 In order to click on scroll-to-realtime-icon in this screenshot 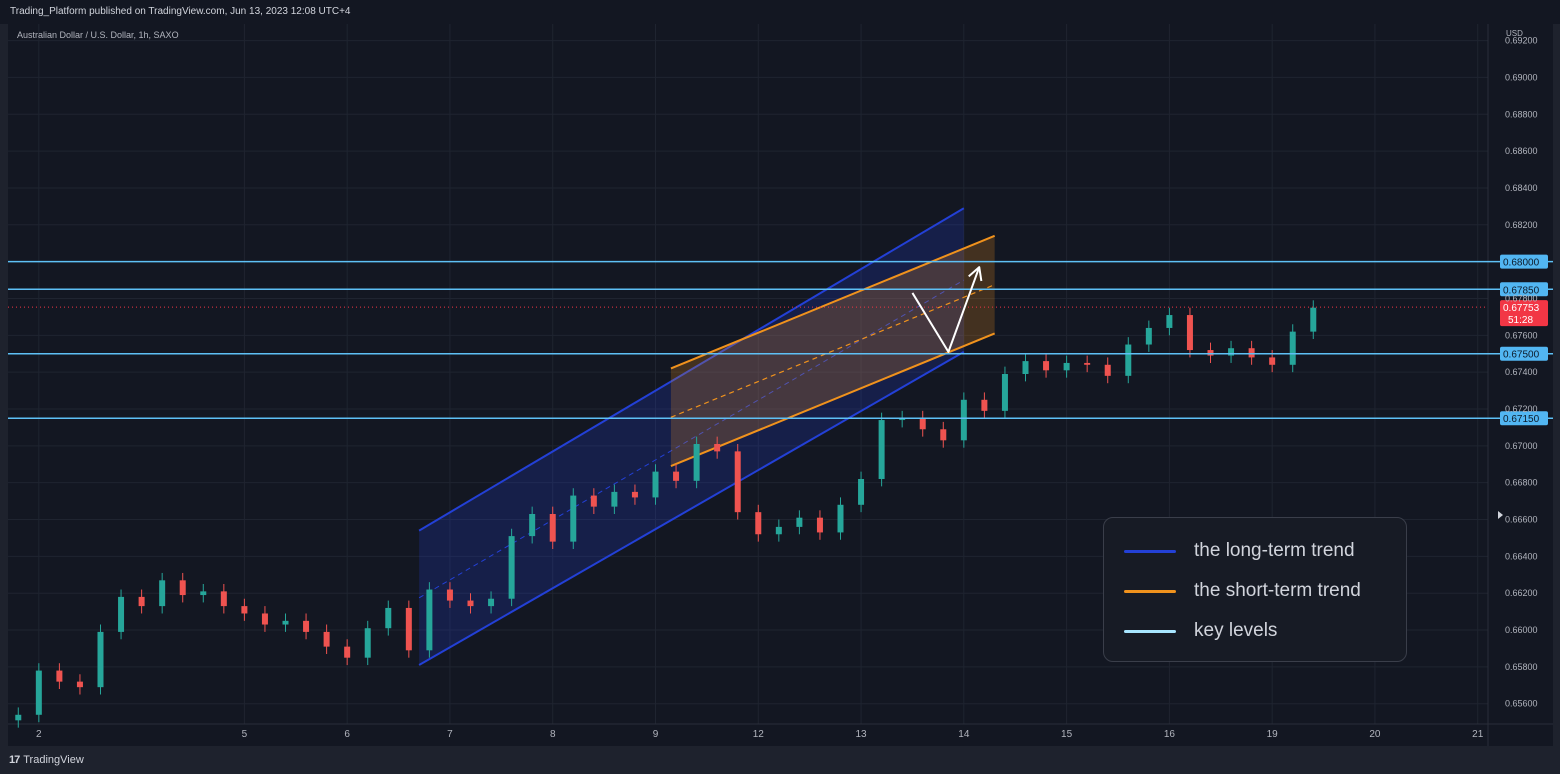, I will do `click(1500, 515)`.